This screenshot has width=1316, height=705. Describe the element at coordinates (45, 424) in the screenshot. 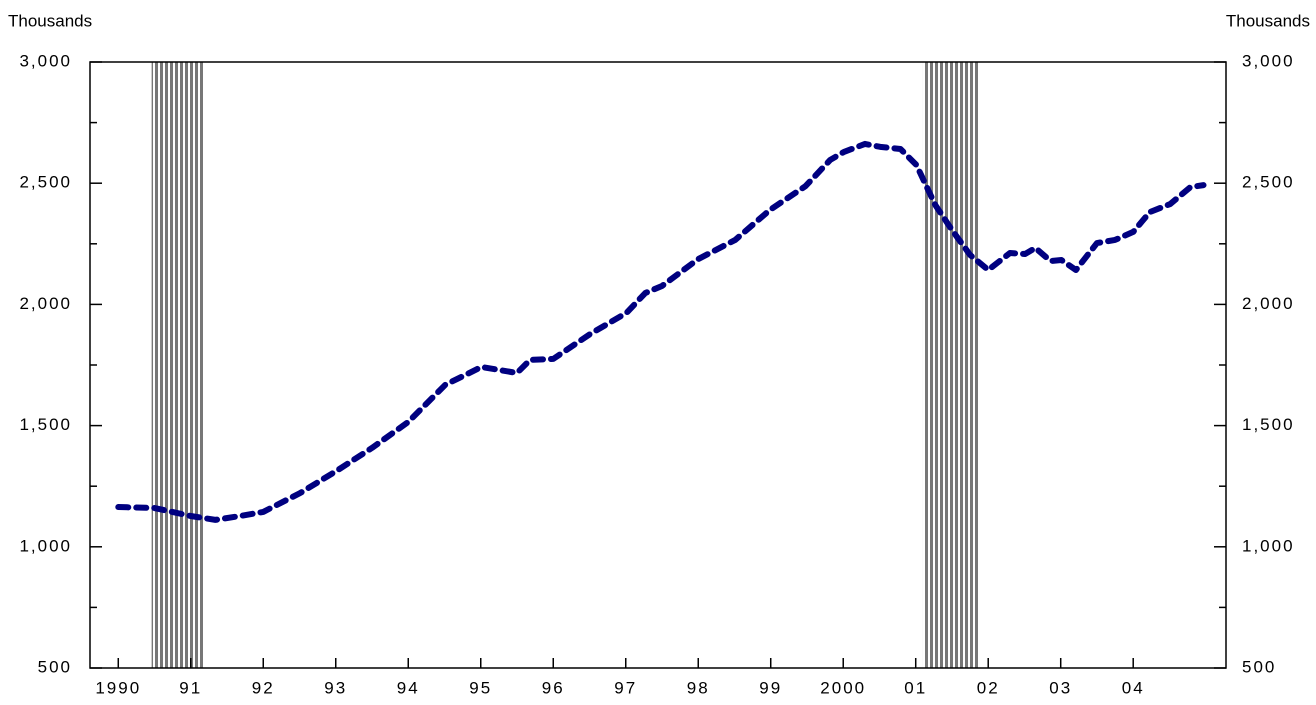

I see `y-tick-label: 1,500` at that location.